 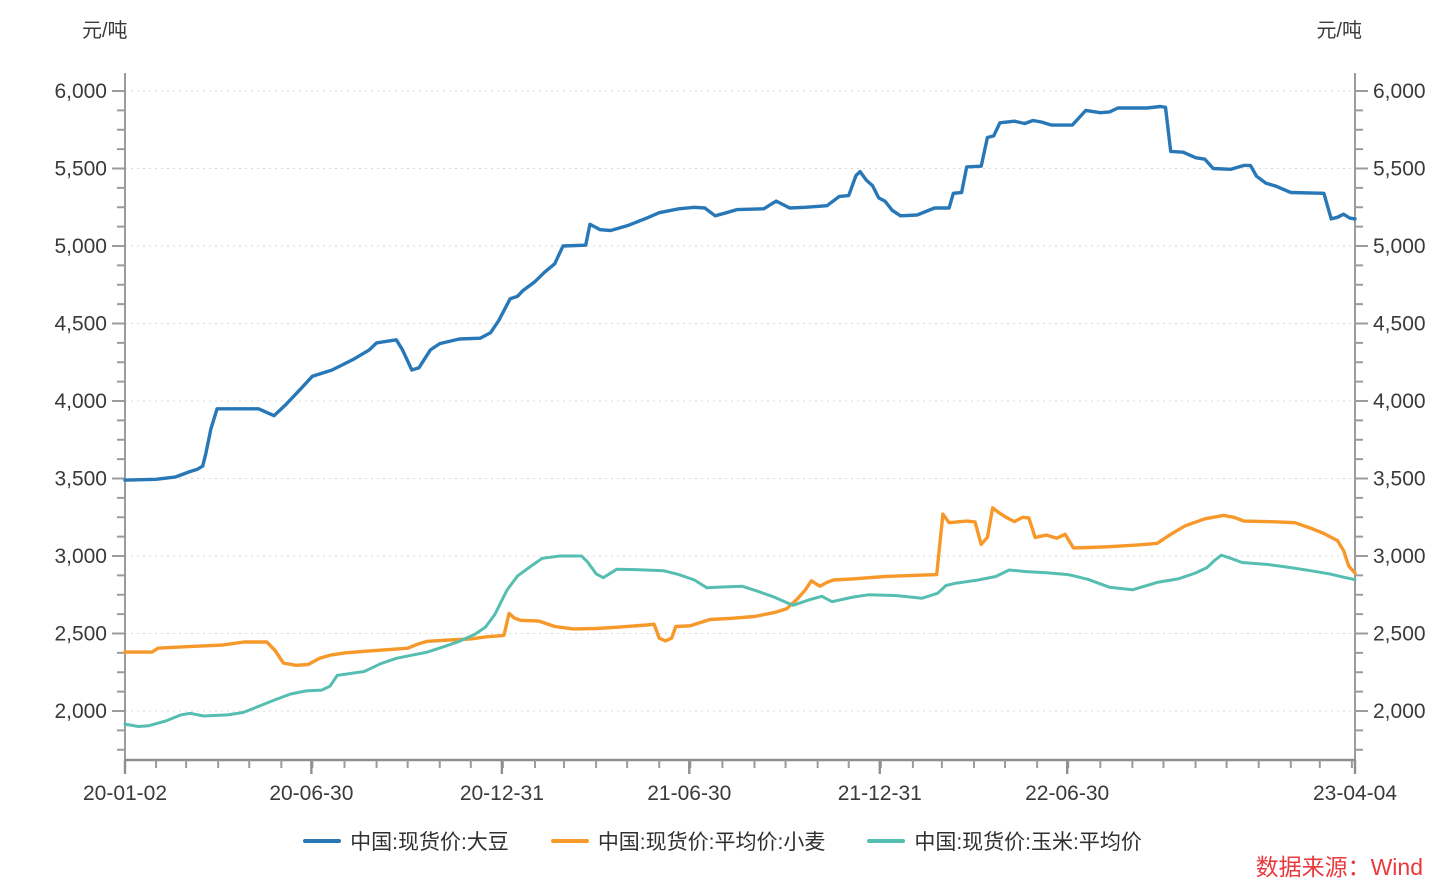 I want to click on svg-text: 20-12-31, so click(x=502, y=793).